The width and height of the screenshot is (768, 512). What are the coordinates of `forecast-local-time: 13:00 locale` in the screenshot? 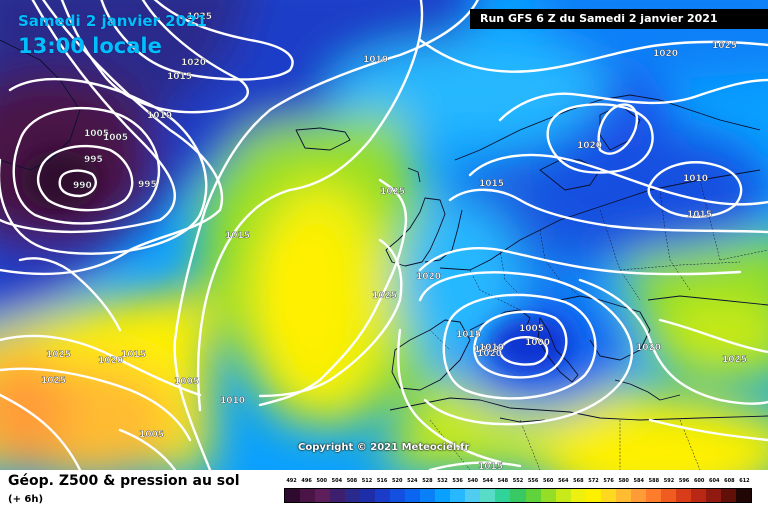 It's located at (90, 46).